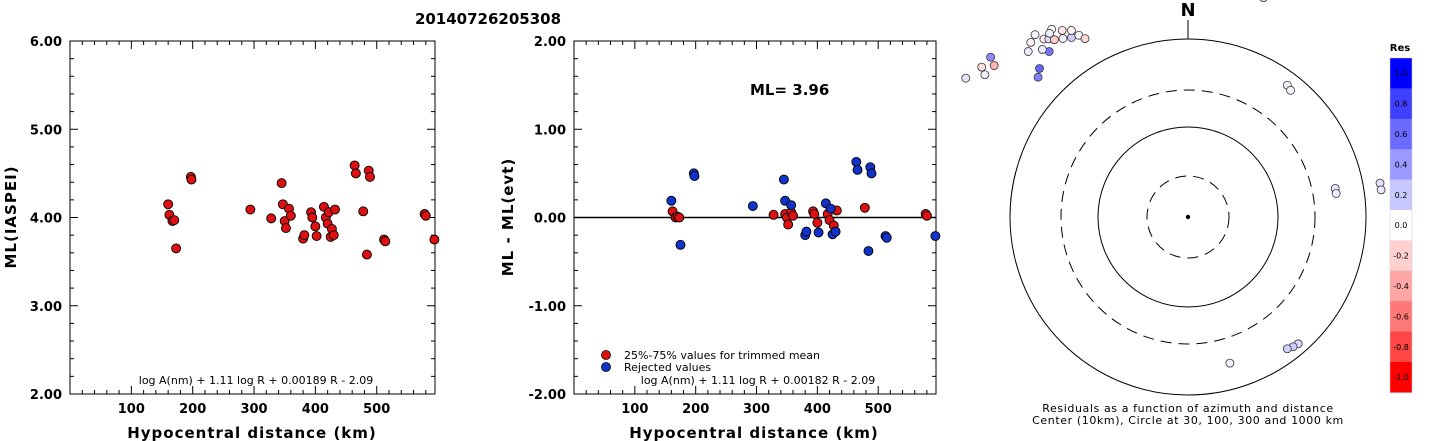 This screenshot has height=441, width=1437. I want to click on colorbar-label: 0.6, so click(1401, 134).